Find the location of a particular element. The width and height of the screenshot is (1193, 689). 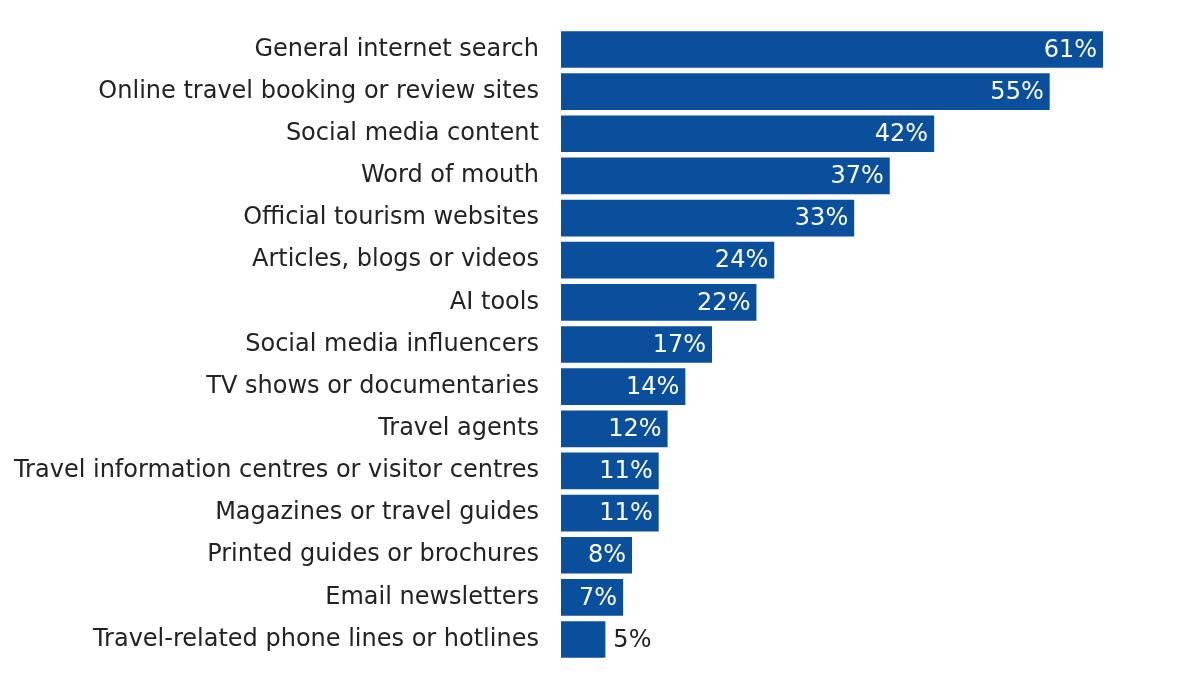

y-tick-label: Word of mouth is located at coordinates (449, 174).